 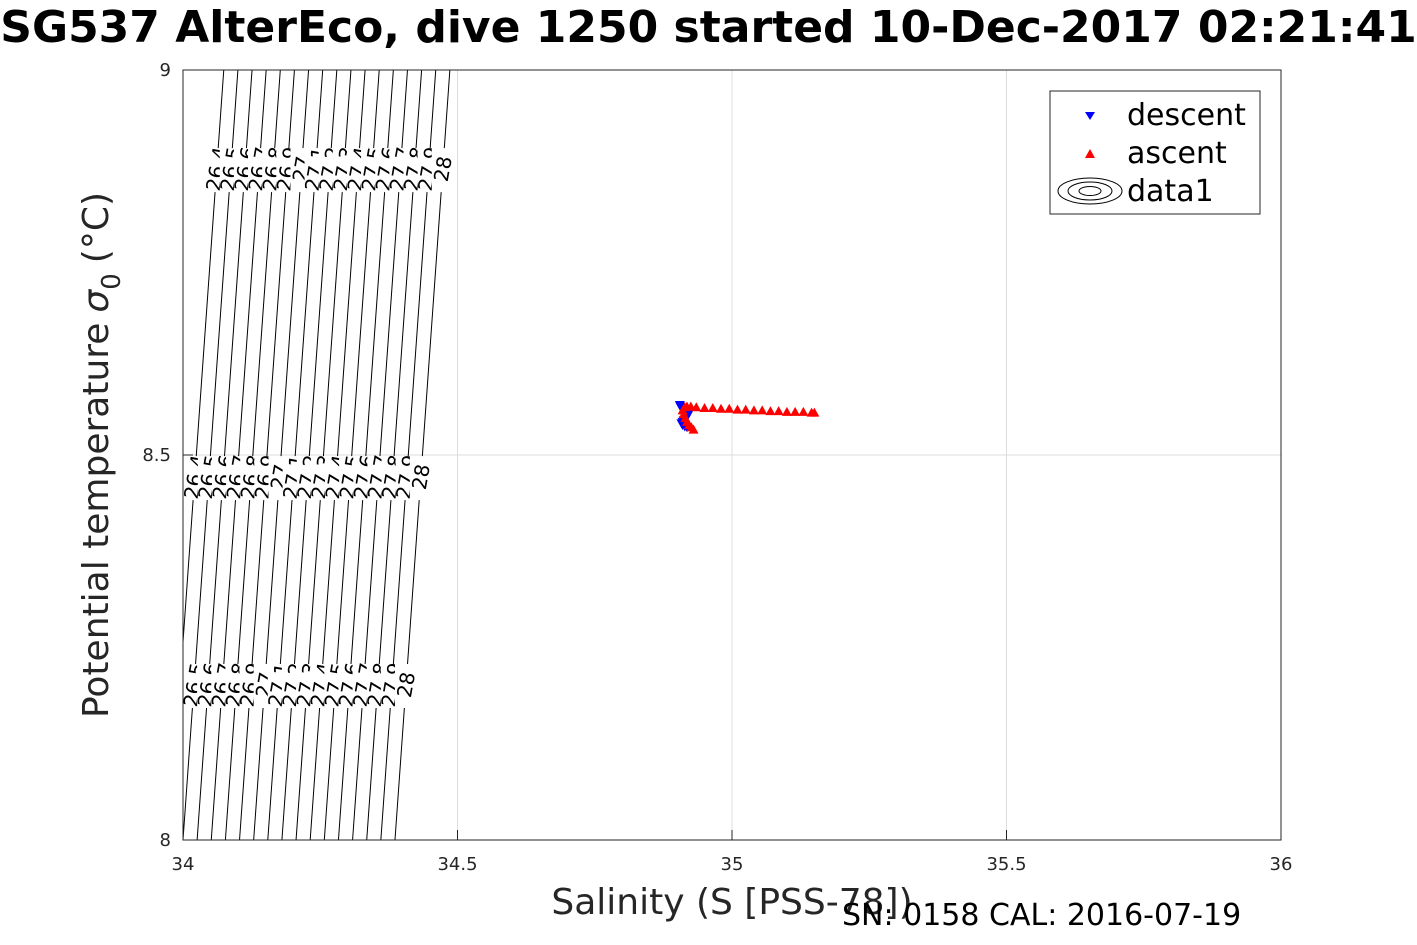 I want to click on x-tick-label: 35.5, so click(x=1006, y=864).